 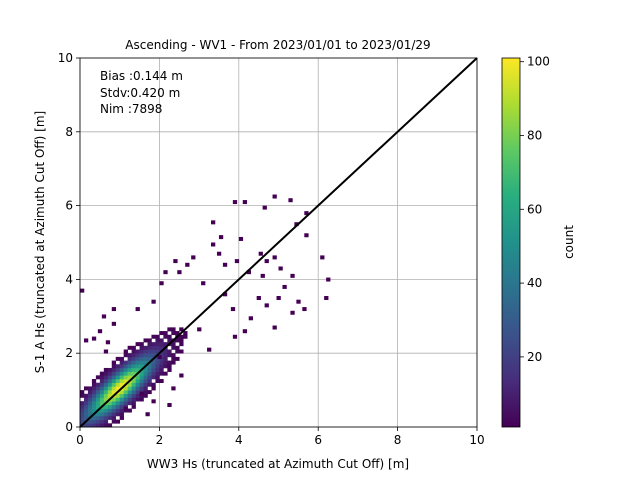 I want to click on colorbar-label: count, so click(x=569, y=242).